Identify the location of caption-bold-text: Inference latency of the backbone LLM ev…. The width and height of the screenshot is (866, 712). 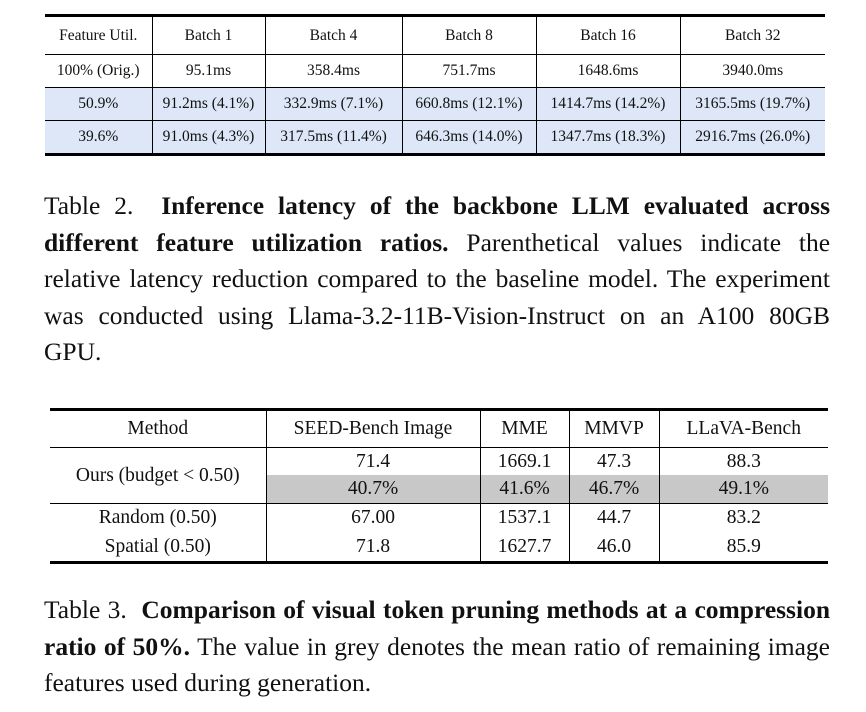
(437, 224).